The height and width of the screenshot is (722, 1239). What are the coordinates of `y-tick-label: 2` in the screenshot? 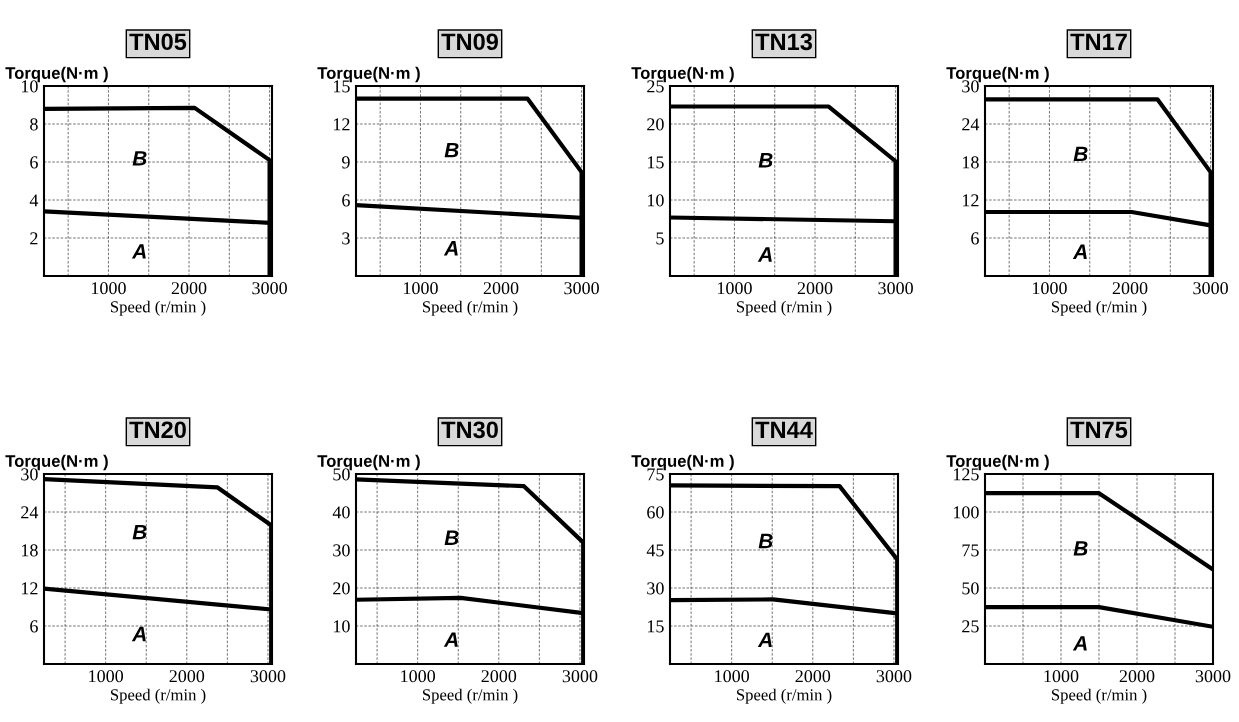 It's located at (34, 238).